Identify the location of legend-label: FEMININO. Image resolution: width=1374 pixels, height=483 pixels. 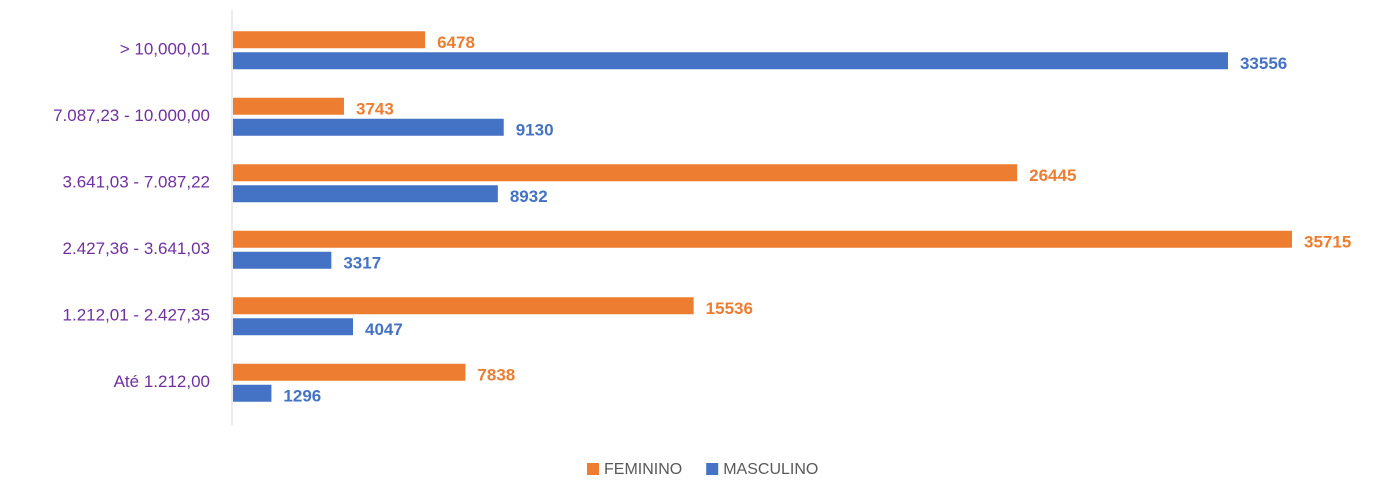
(643, 469).